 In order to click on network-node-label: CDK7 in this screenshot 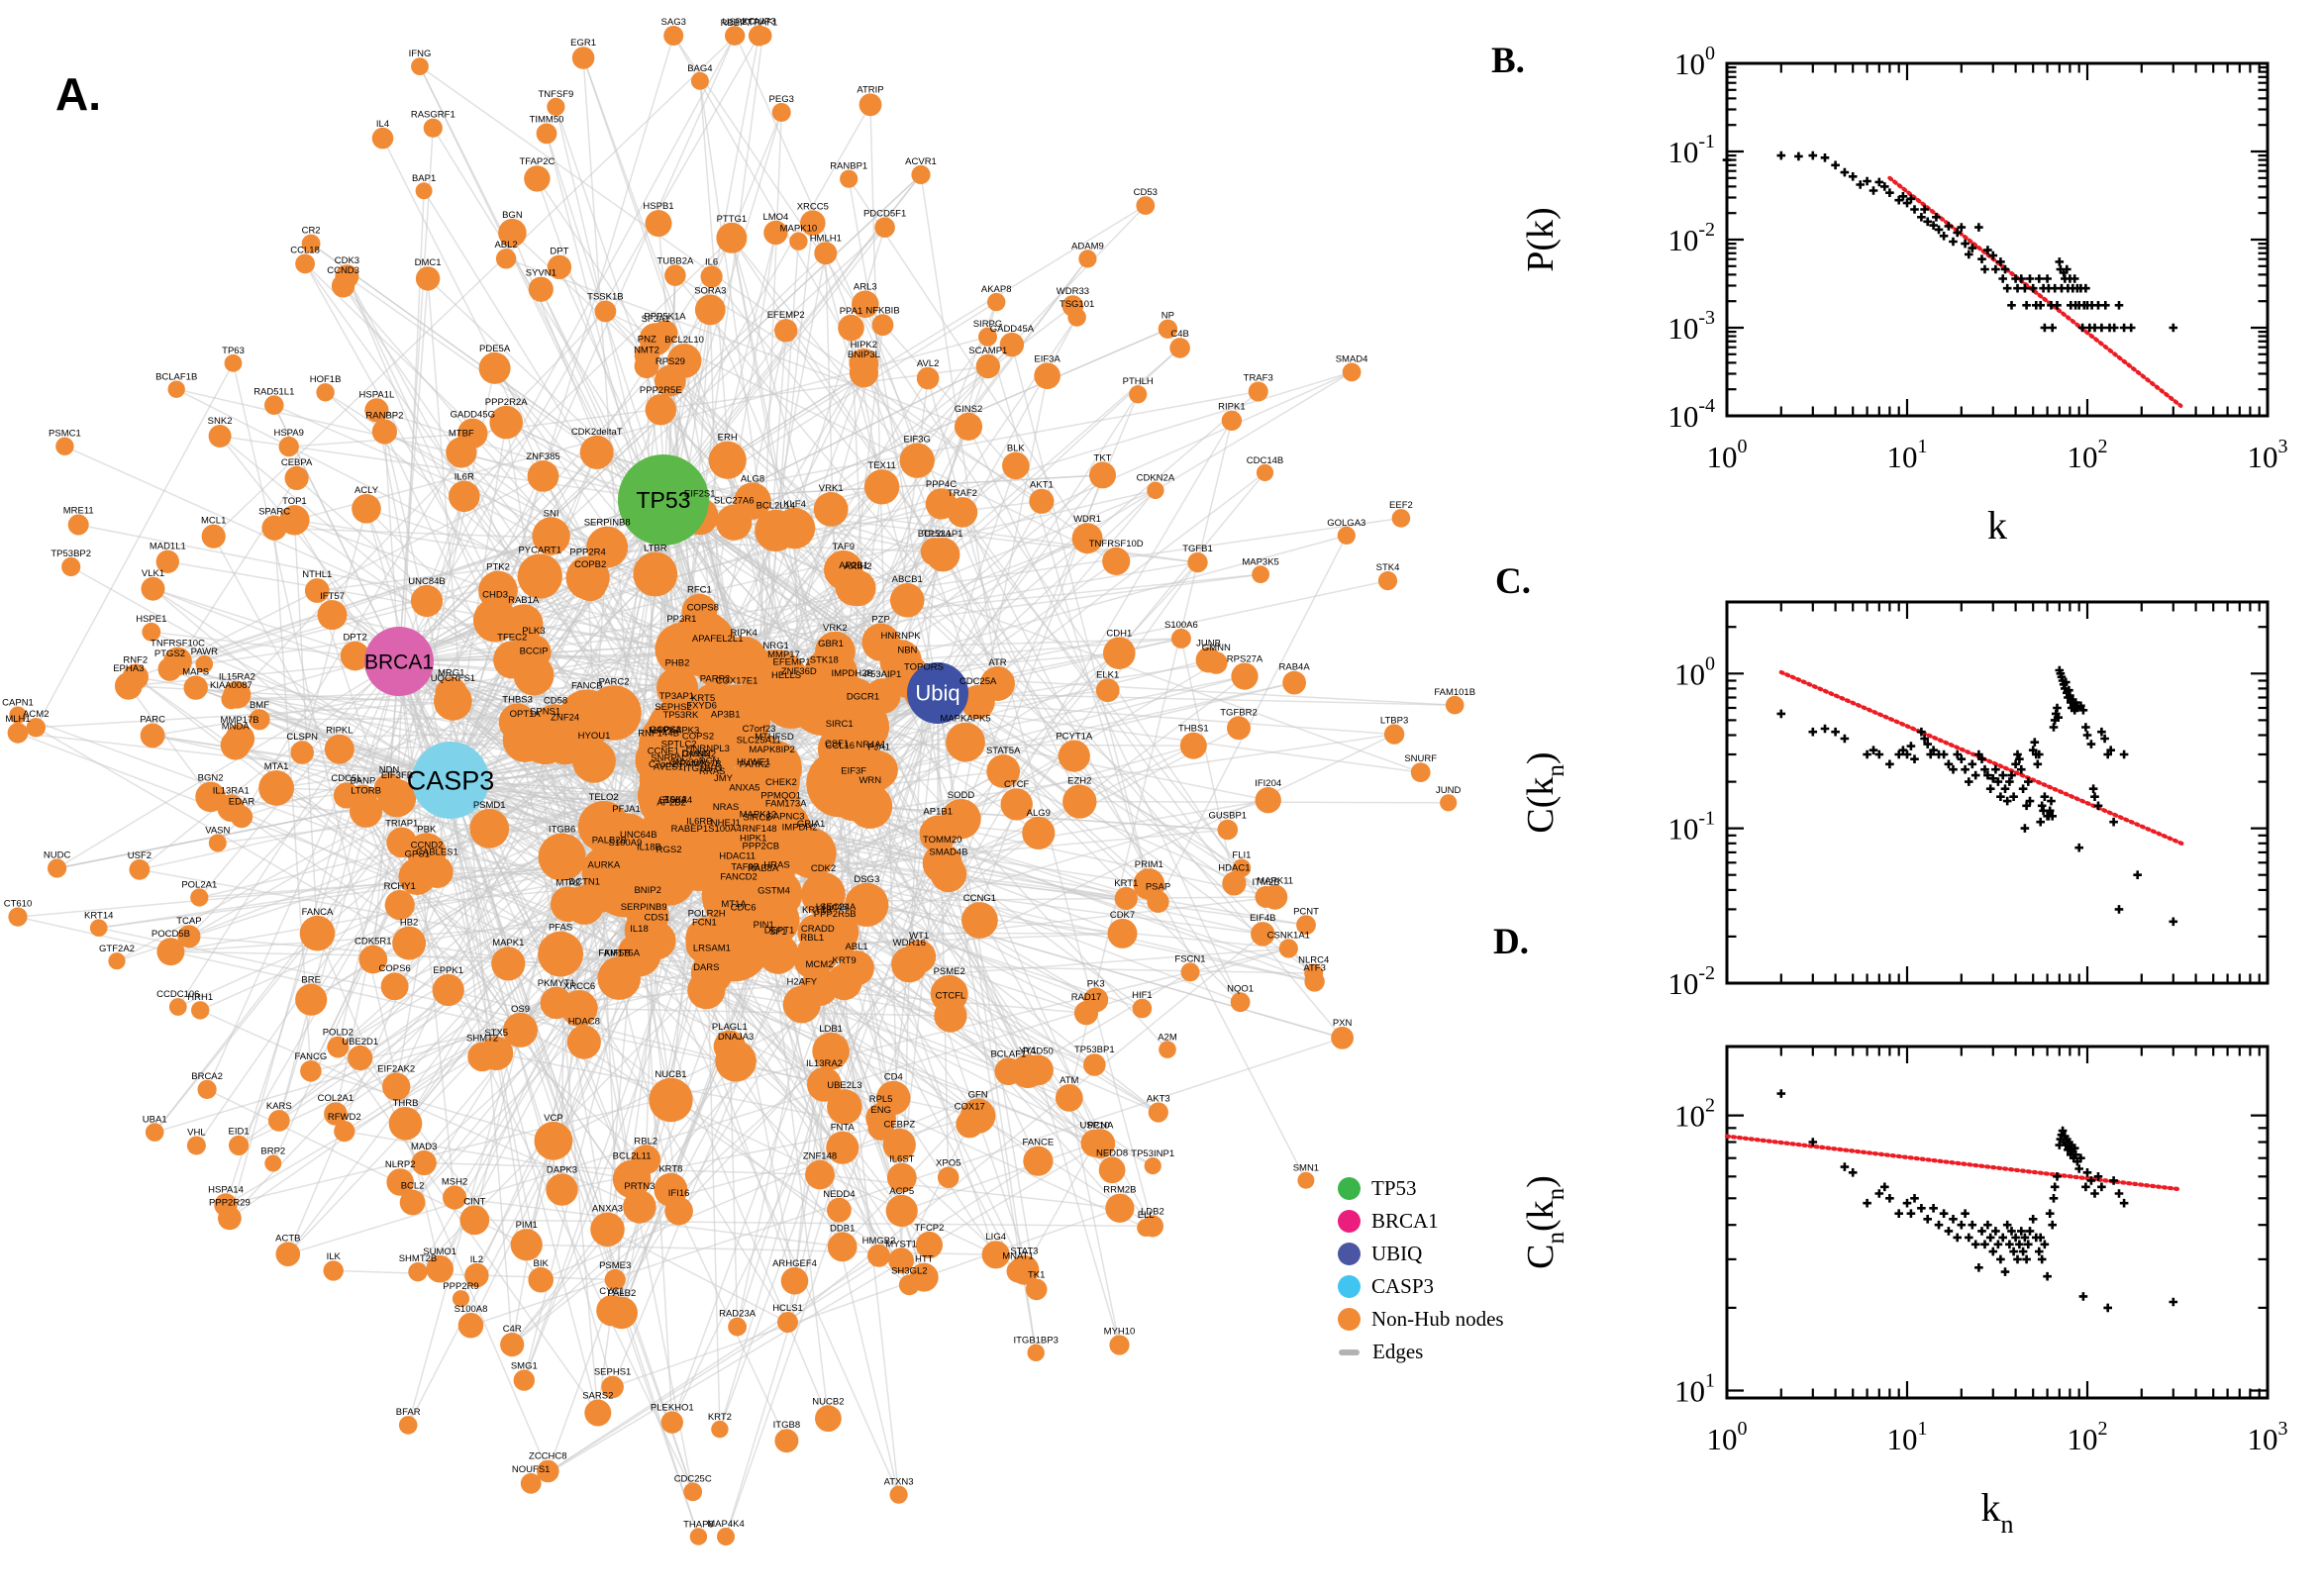, I will do `click(1122, 915)`.